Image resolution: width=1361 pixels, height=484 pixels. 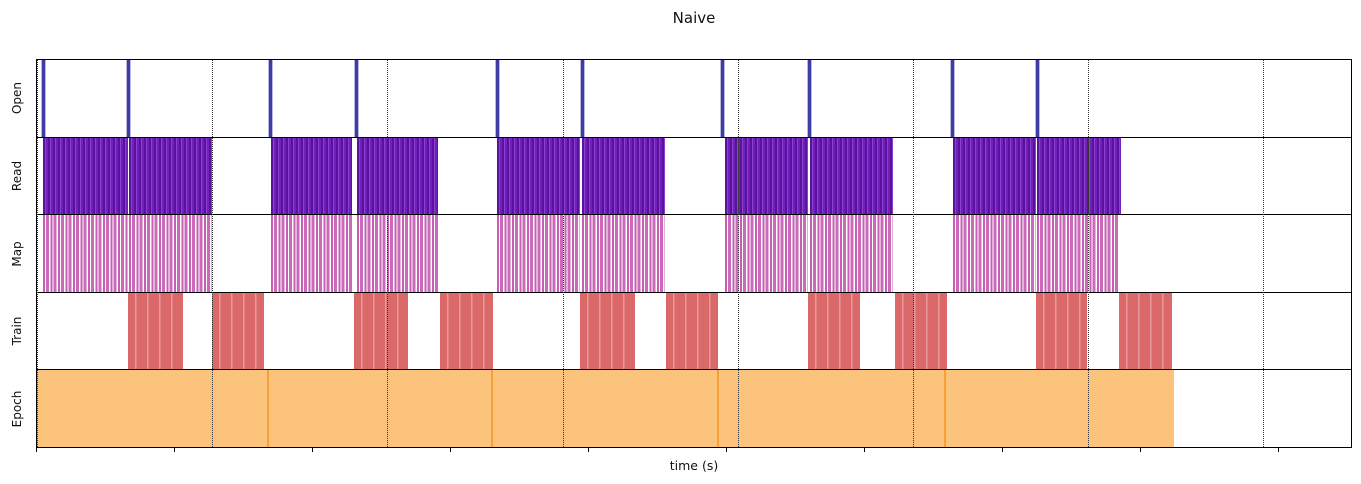 I want to click on ylabel-train: Train, so click(x=17, y=331).